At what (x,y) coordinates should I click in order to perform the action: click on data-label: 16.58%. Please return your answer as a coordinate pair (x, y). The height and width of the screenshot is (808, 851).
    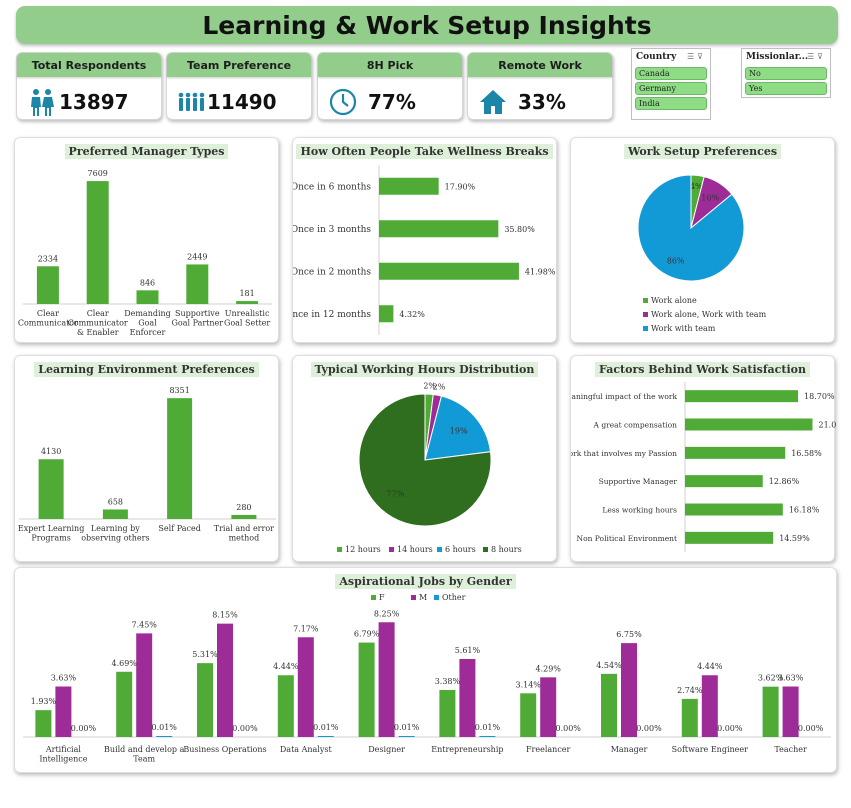
    Looking at the image, I should click on (806, 453).